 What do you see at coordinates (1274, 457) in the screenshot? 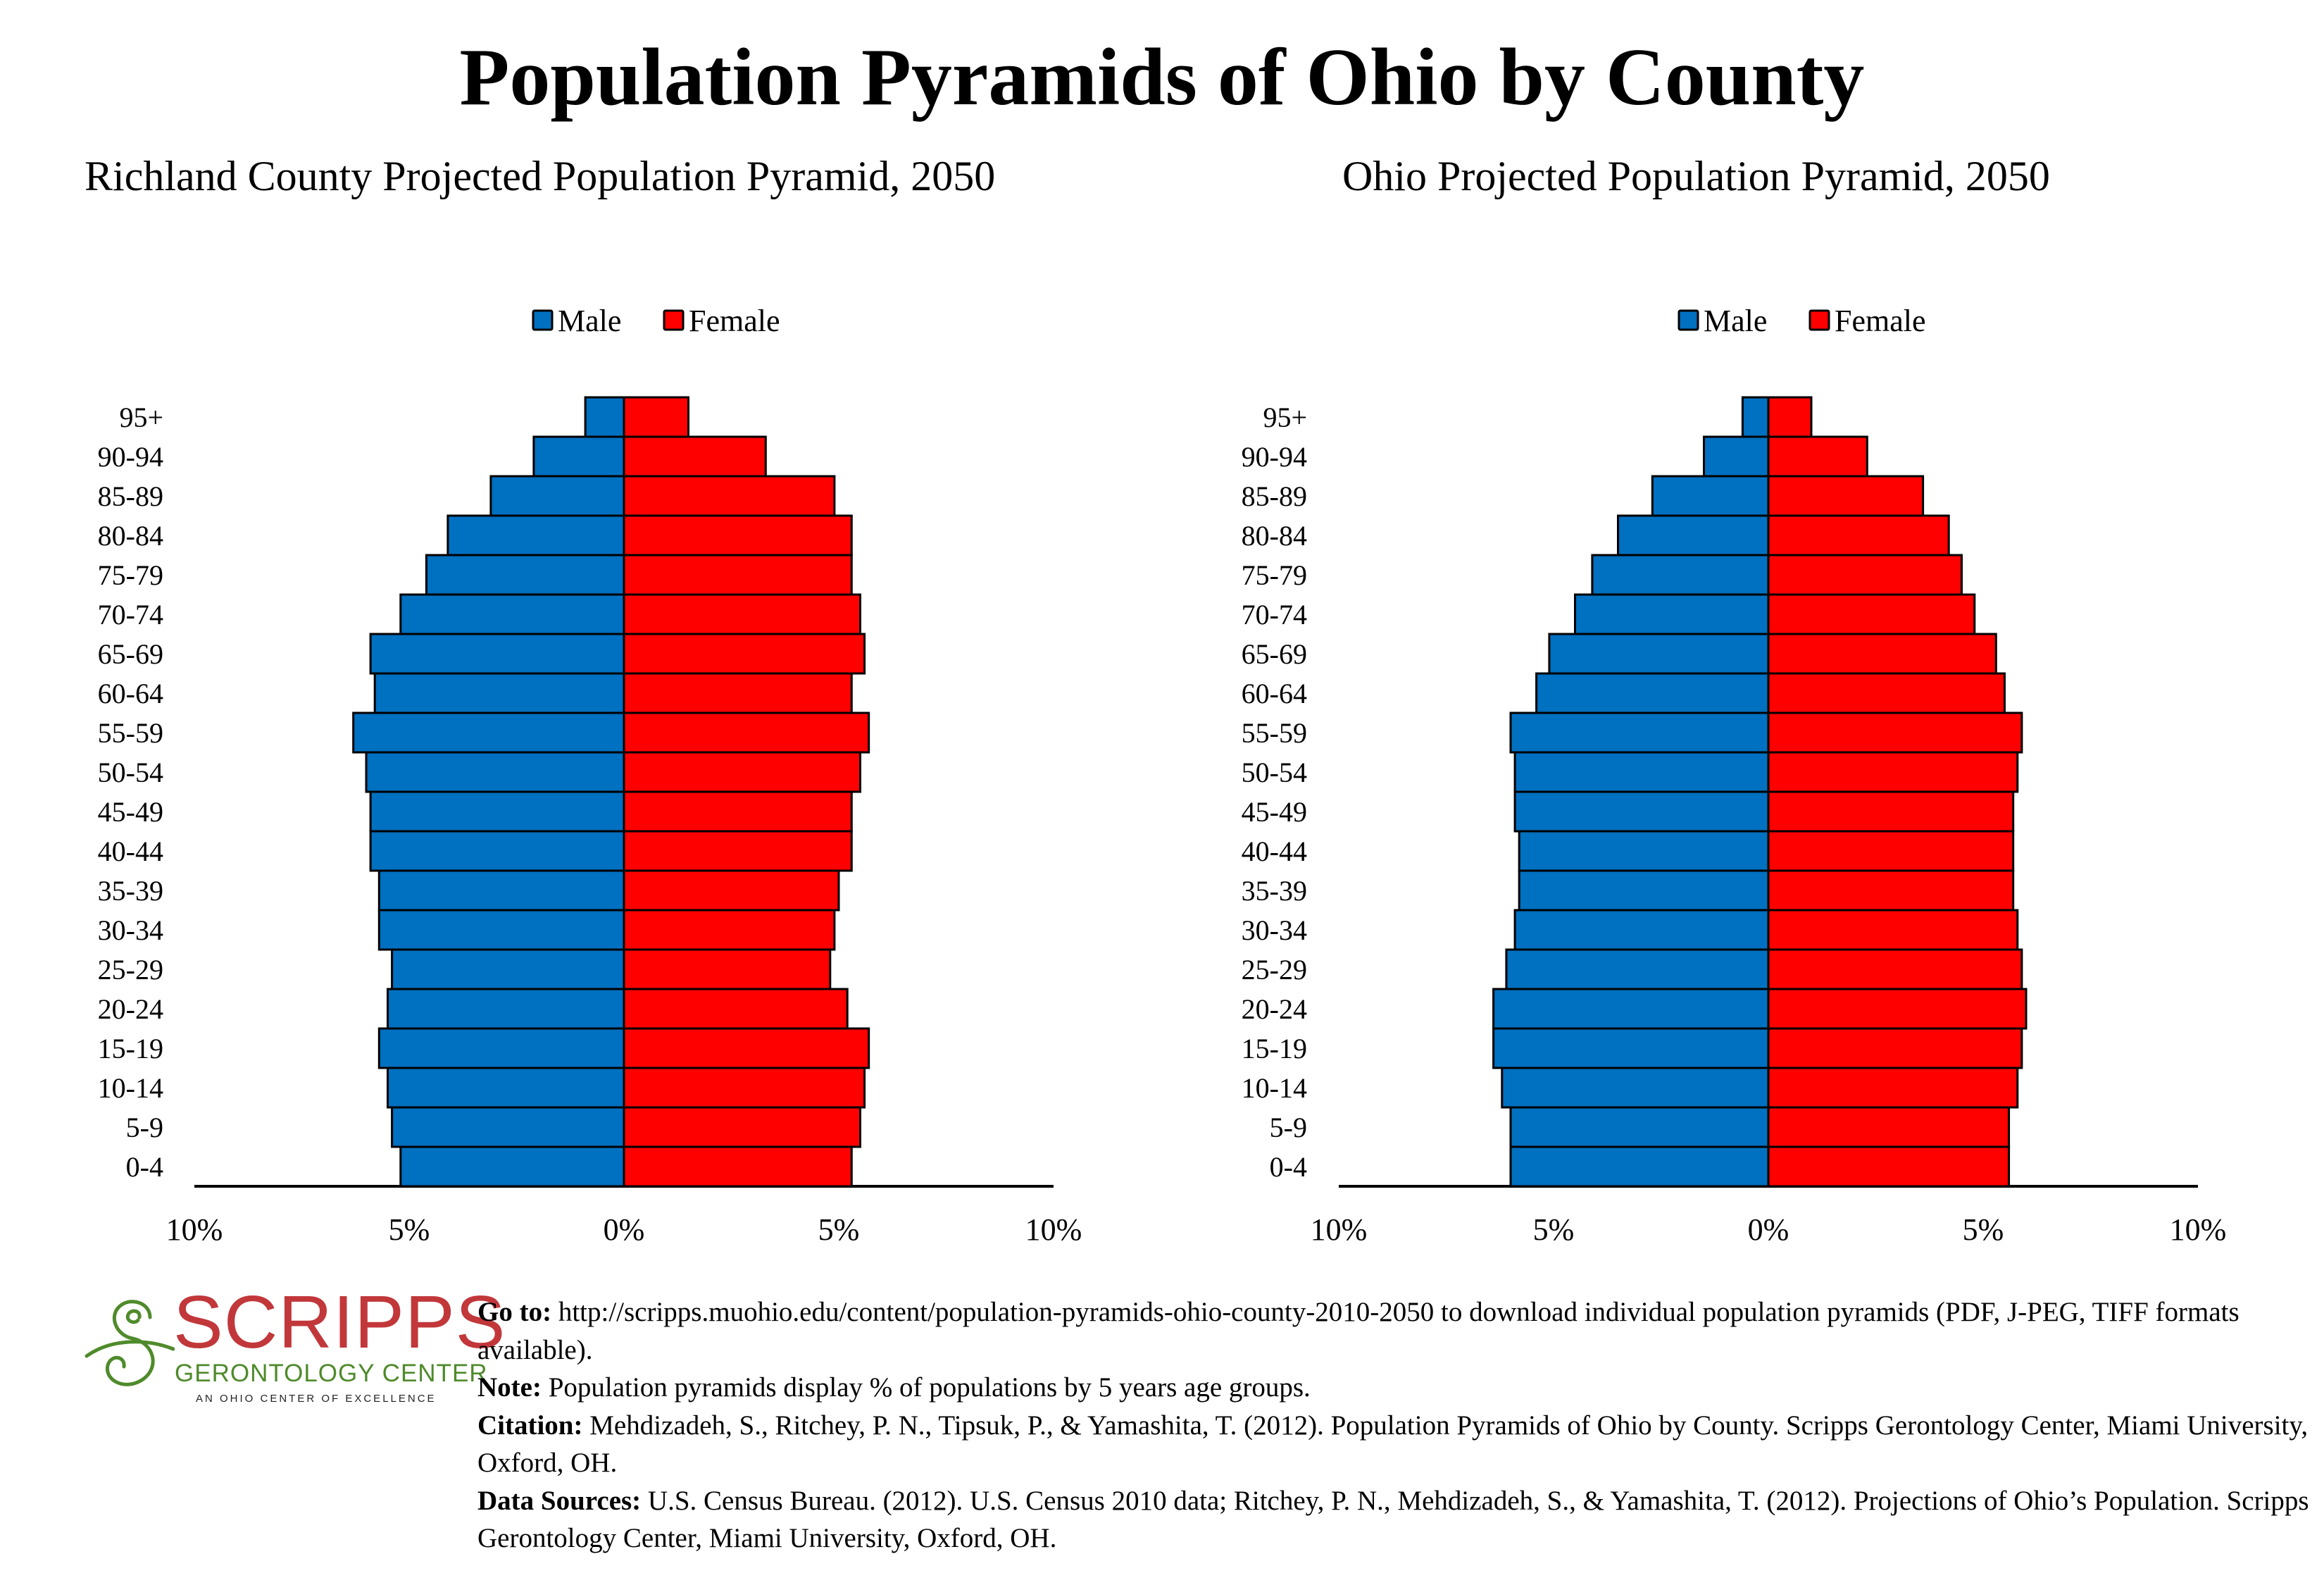
I see `age-label: 90-94` at bounding box center [1274, 457].